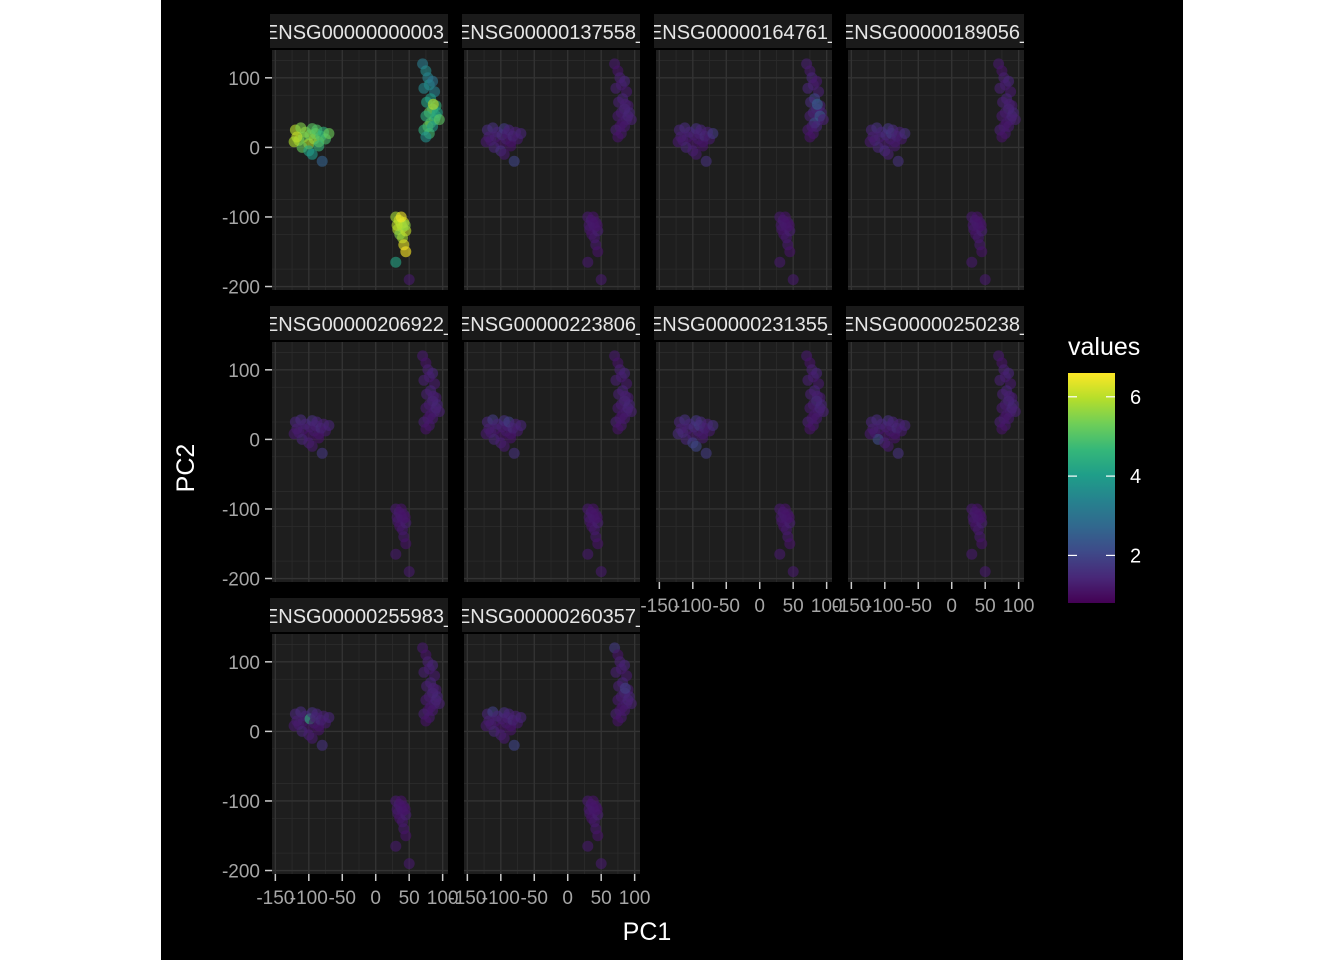  What do you see at coordinates (254, 440) in the screenshot?
I see `y-tick-label: 0` at bounding box center [254, 440].